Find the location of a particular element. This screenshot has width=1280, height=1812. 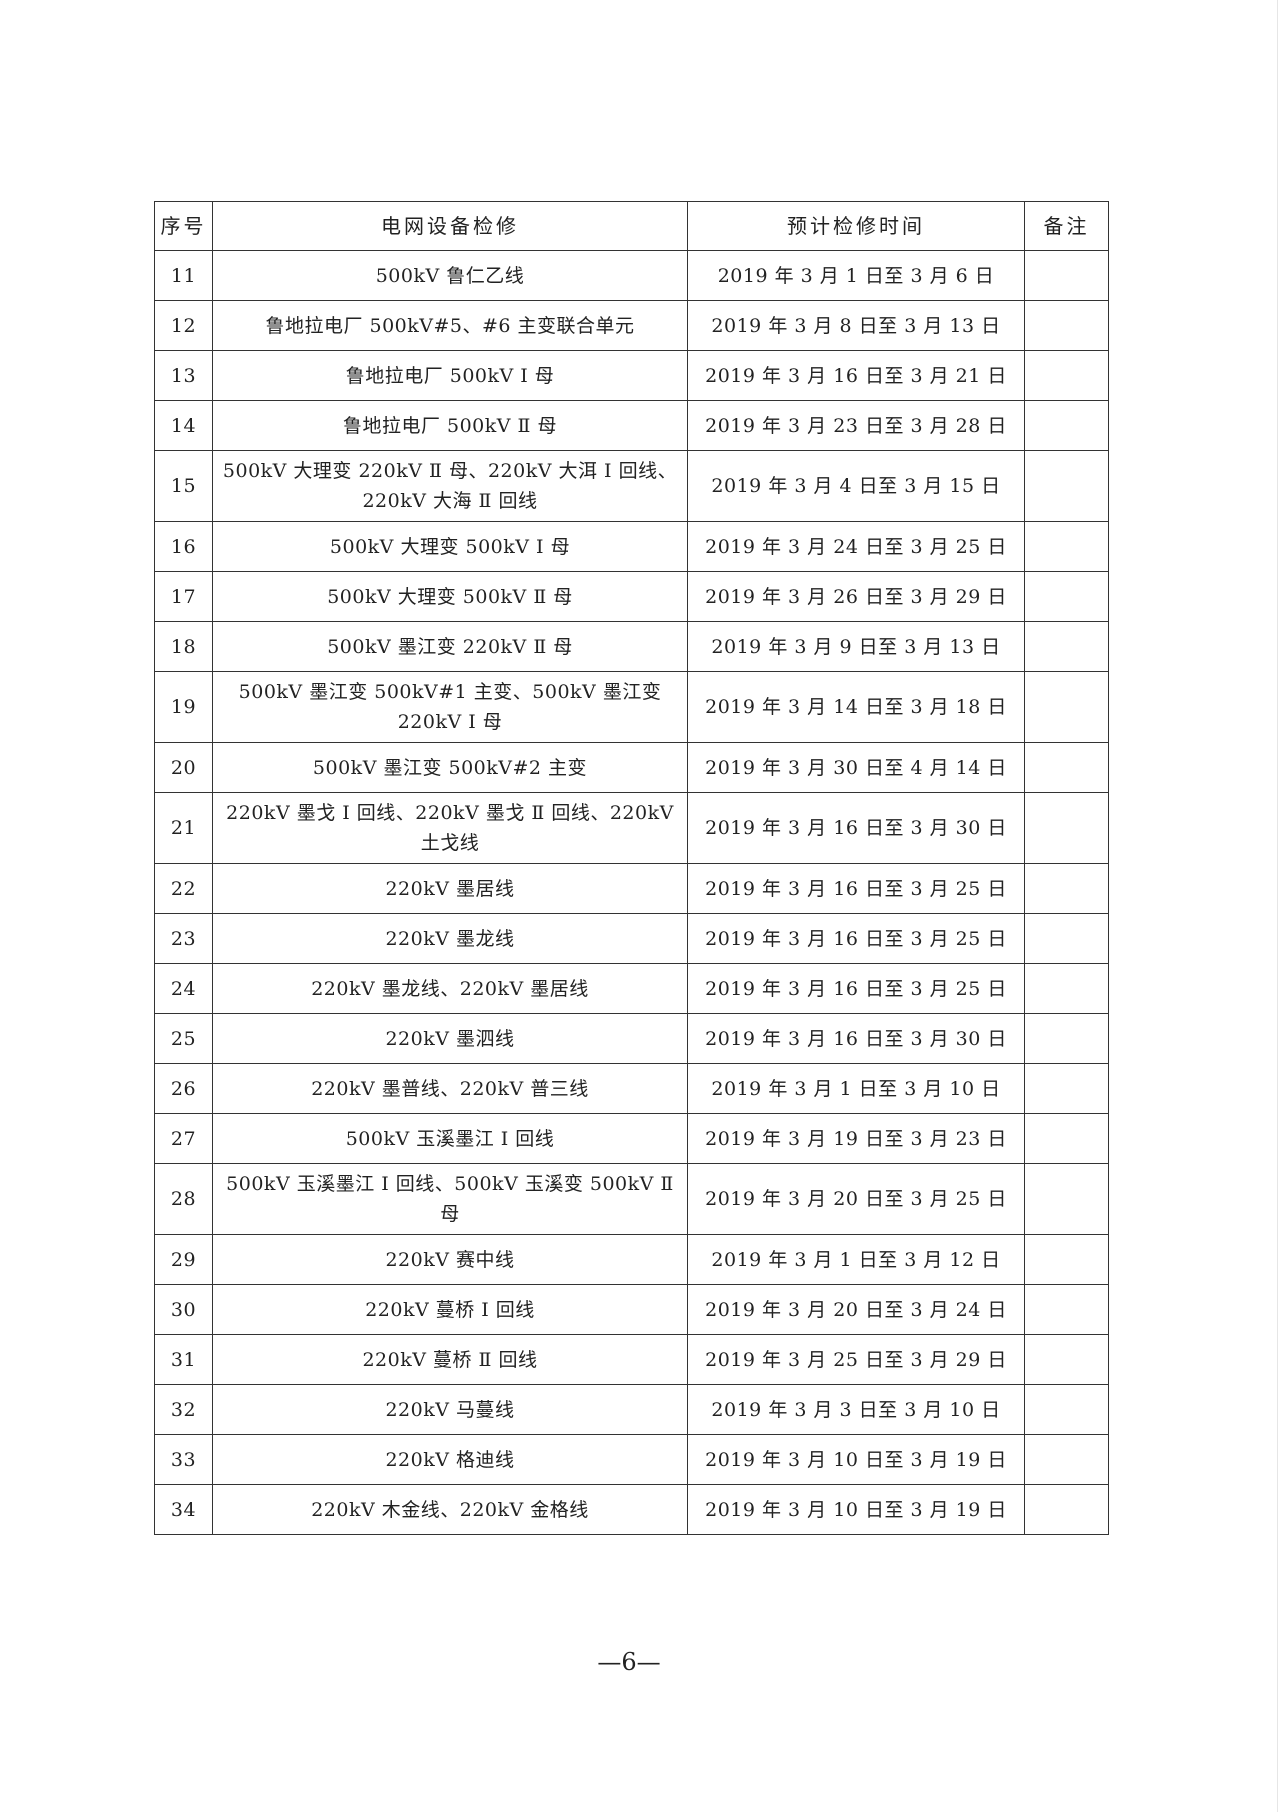

cell-time: 2019 年 3 月 3 日至 3 月 10 日 is located at coordinates (856, 1409).